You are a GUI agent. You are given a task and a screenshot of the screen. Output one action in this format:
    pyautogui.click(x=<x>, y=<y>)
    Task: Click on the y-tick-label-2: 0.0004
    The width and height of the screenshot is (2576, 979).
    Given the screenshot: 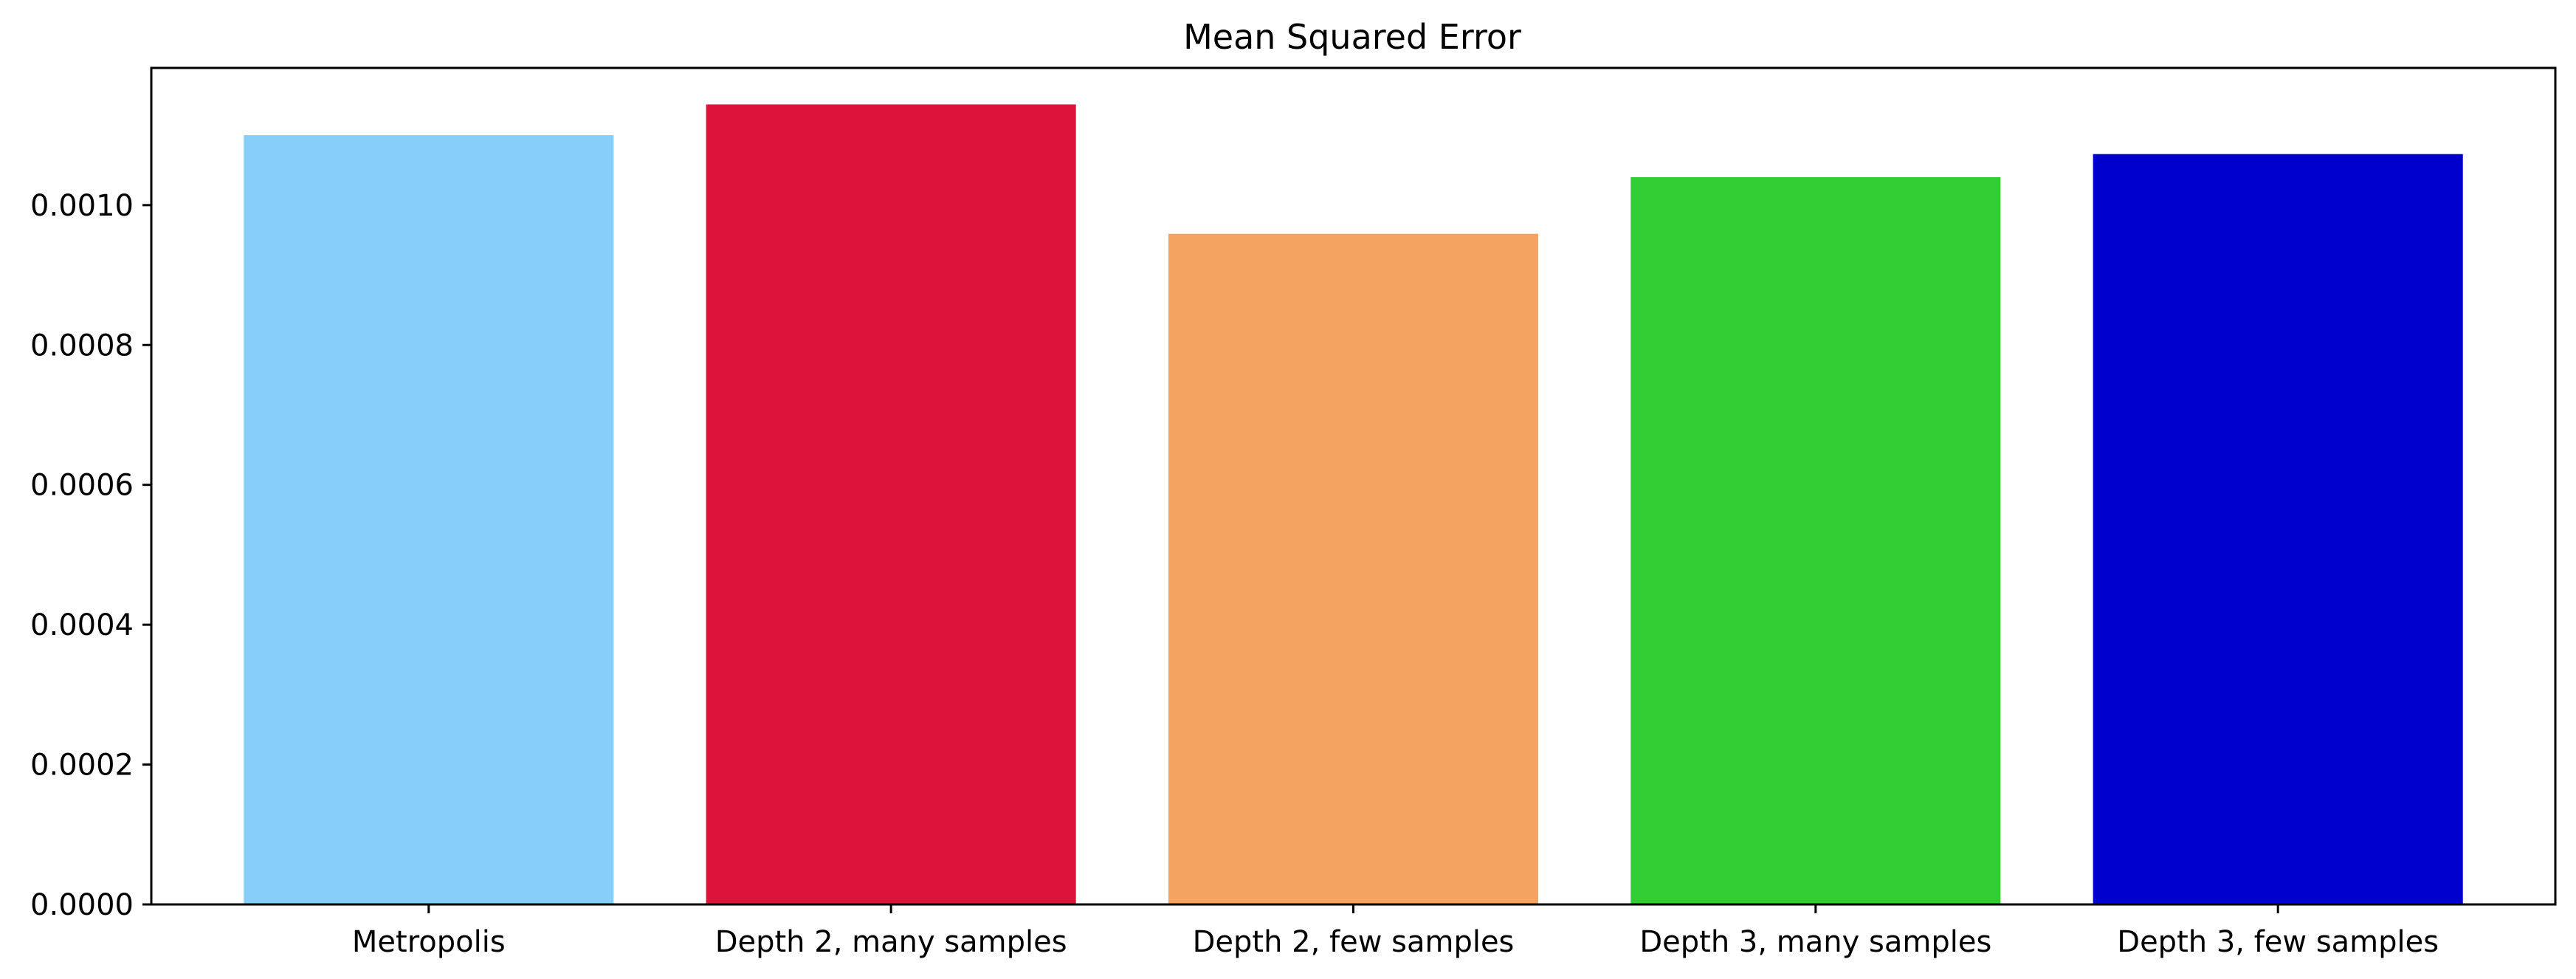 What is the action you would take?
    pyautogui.click(x=82, y=625)
    